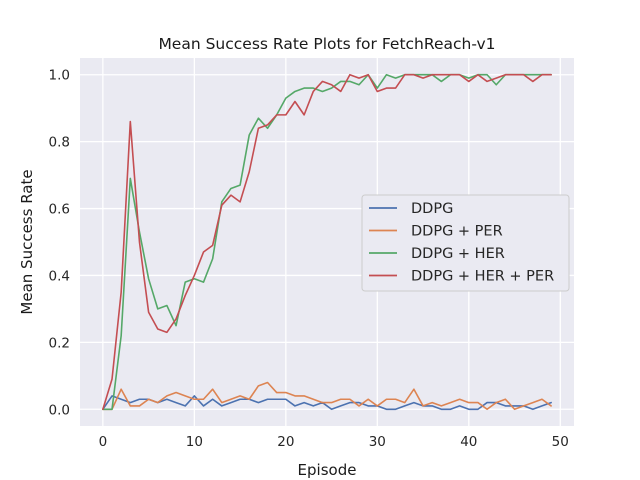 This screenshot has height=480, width=640. Describe the element at coordinates (59, 343) in the screenshot. I see `y-tick-label: 0.2` at that location.